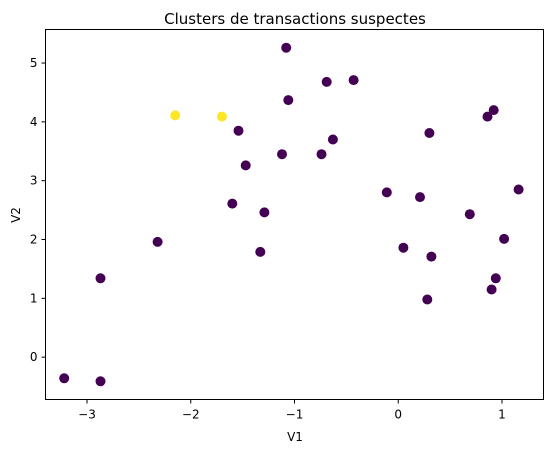 Image resolution: width=554 pixels, height=455 pixels. I want to click on y-tick-label: 2, so click(34, 240).